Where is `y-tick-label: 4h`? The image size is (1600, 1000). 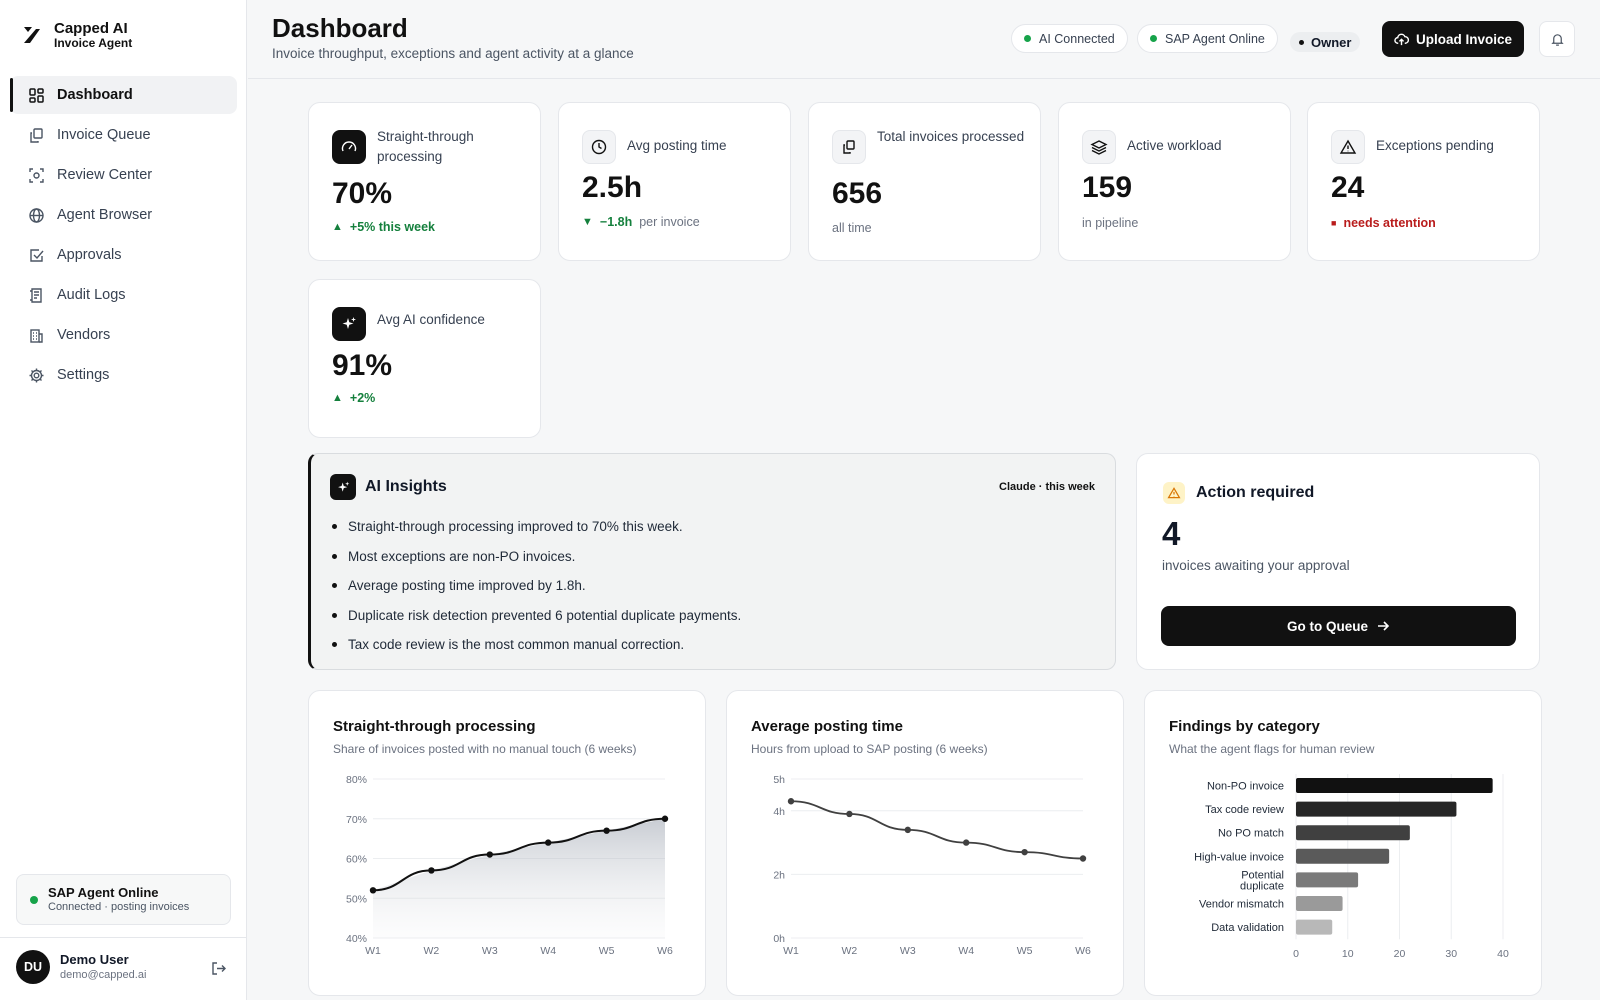
y-tick-label: 4h is located at coordinates (779, 812).